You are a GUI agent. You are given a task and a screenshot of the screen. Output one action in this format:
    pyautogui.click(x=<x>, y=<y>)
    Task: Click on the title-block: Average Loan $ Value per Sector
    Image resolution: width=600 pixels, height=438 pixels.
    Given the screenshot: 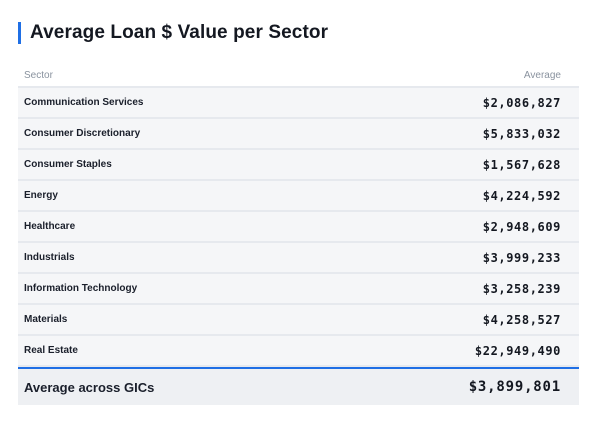 What is the action you would take?
    pyautogui.click(x=173, y=33)
    